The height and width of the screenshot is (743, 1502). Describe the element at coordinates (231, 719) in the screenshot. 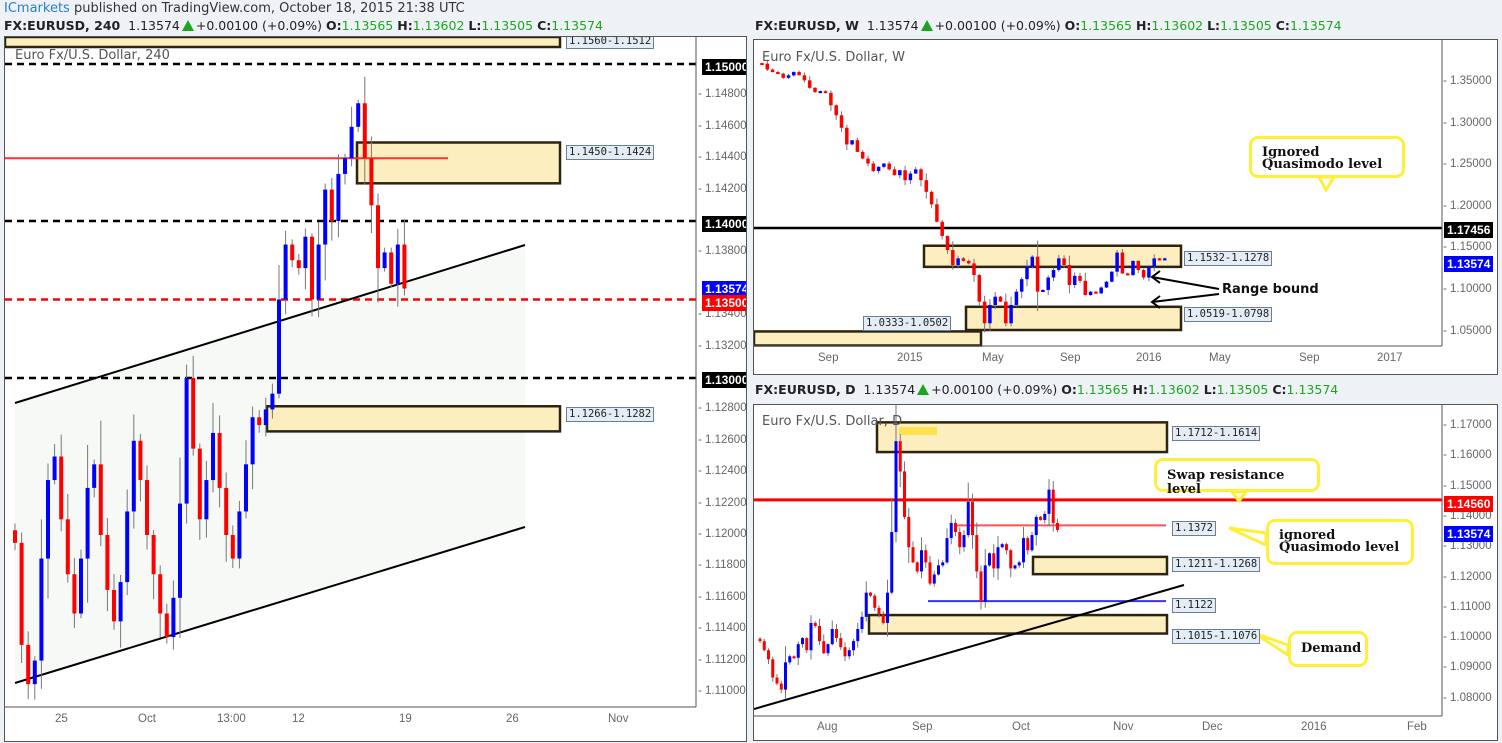

I see `x-axis-tick: 13:00` at that location.